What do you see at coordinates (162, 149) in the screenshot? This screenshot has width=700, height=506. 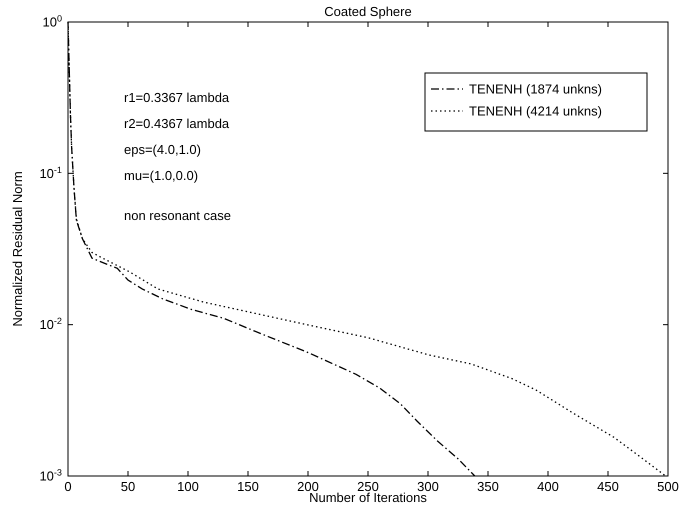 I see `annotation: eps=(4.0,1.0)` at bounding box center [162, 149].